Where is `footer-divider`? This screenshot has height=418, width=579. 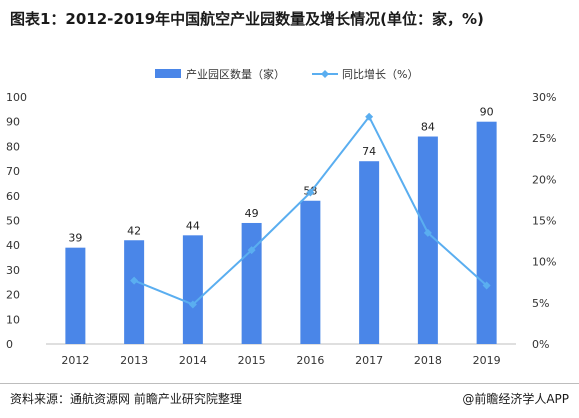 footer-divider is located at coordinates (289, 383).